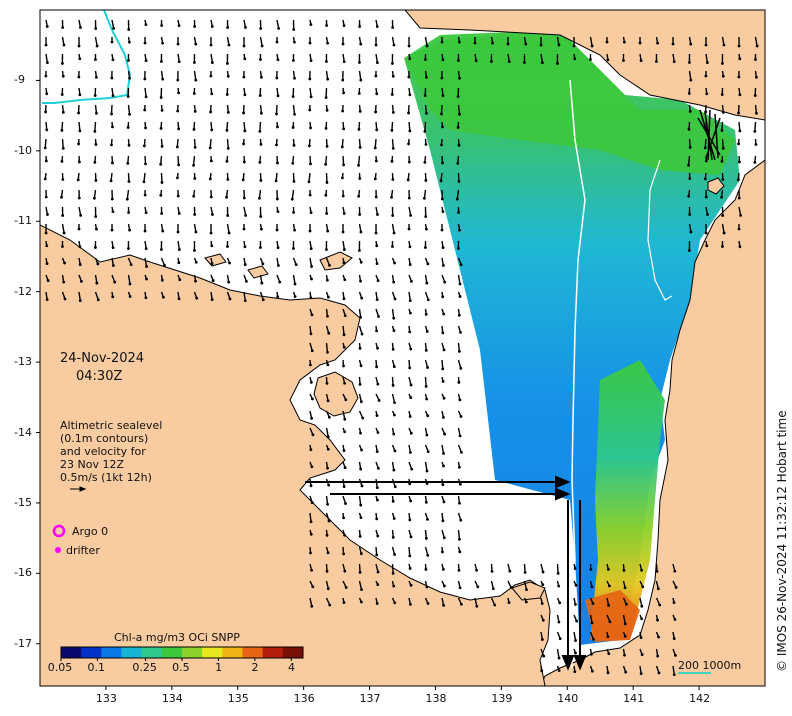 The height and width of the screenshot is (716, 792). Describe the element at coordinates (192, 652) in the screenshot. I see `colorbar-segment` at that location.